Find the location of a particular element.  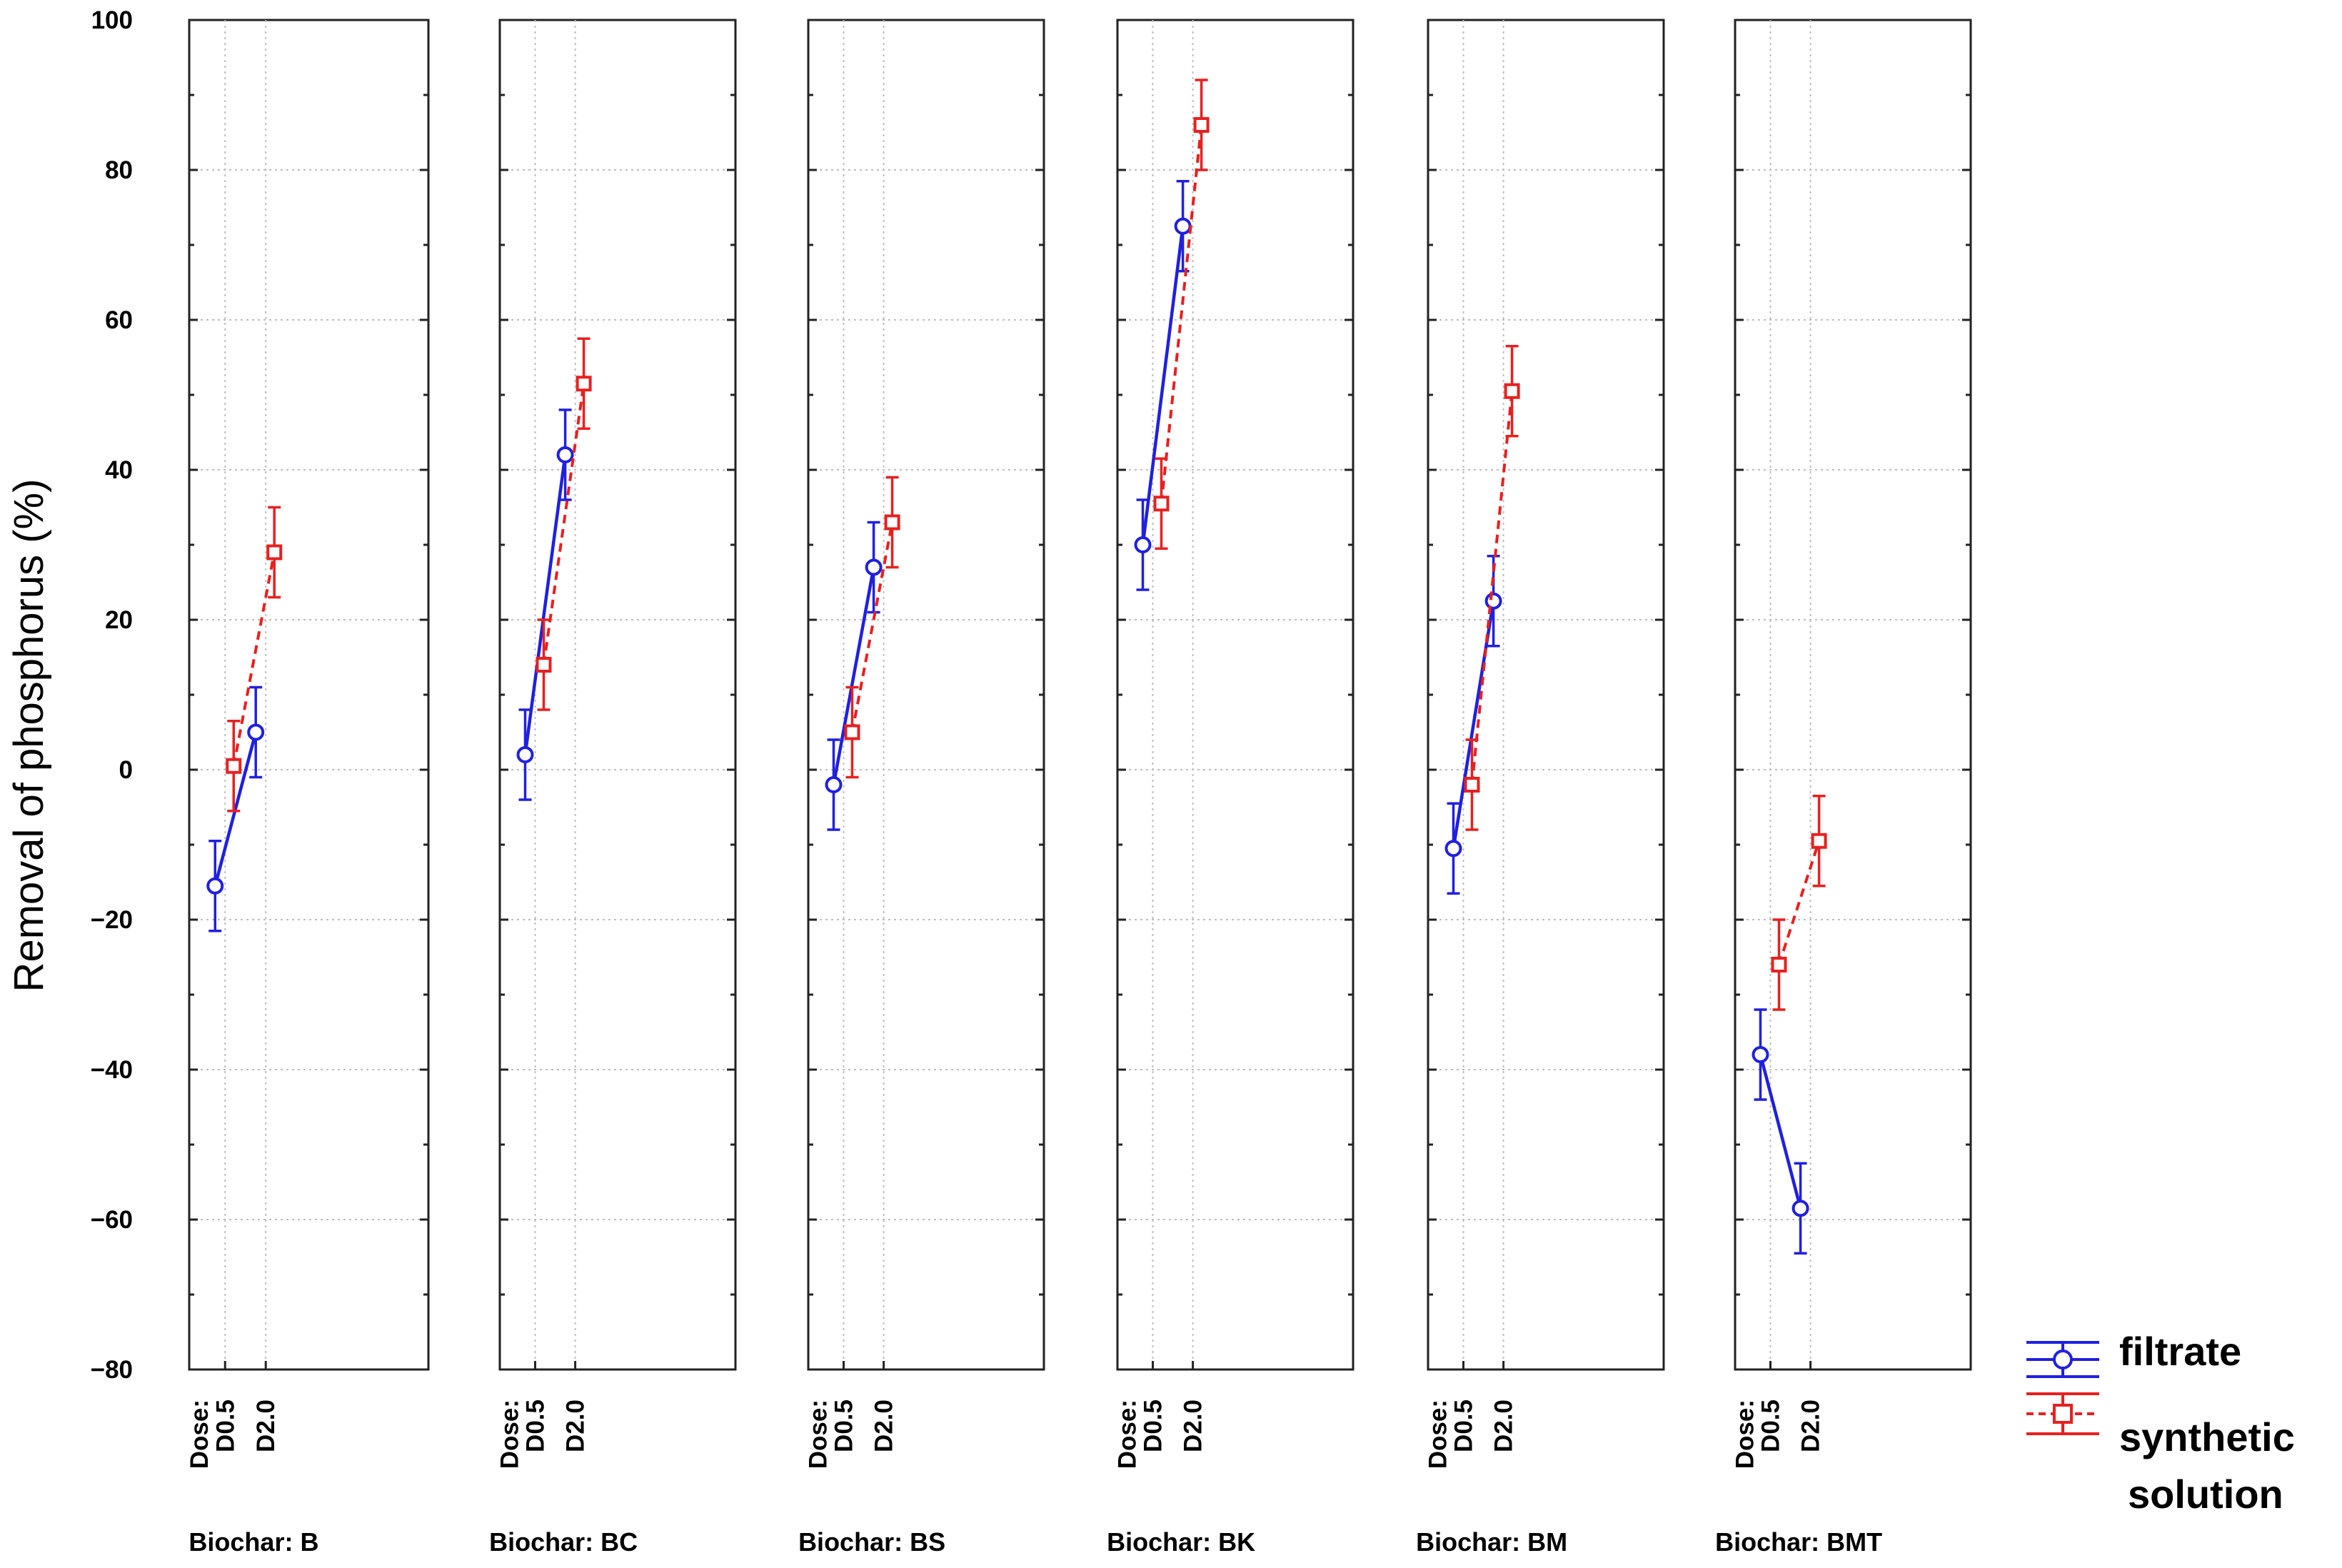

y-tick-labels: 100 80 60 40 20 0 −20 −40 −60 −80 is located at coordinates (112, 695).